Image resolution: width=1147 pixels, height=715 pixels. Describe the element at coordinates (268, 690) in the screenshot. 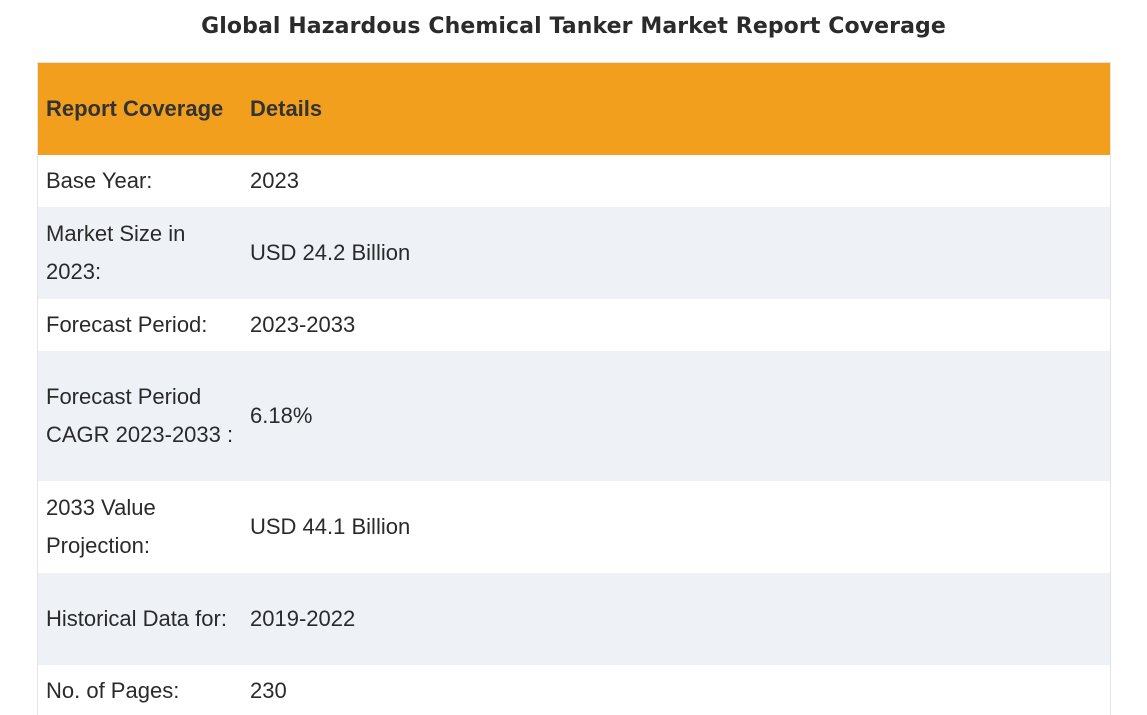

I see `row-value: 230` at that location.